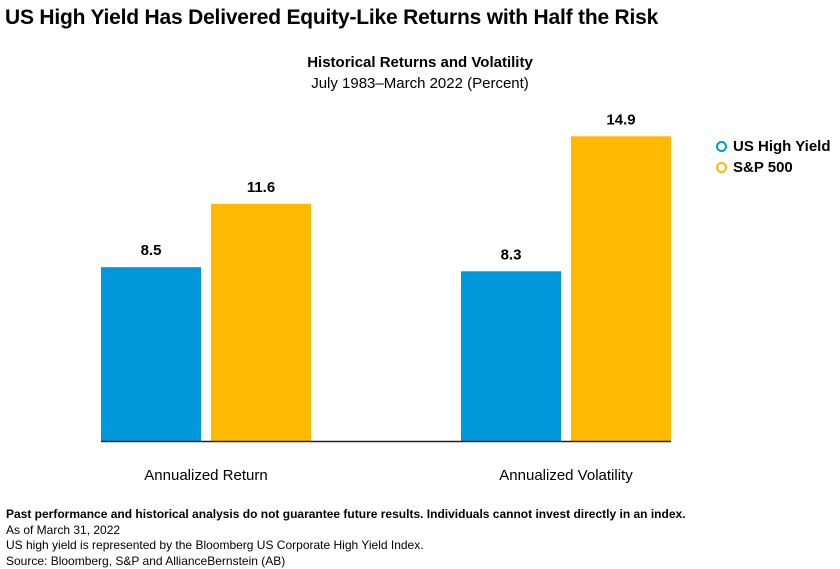  I want to click on data-label-1-0: 8.3, so click(511, 254).